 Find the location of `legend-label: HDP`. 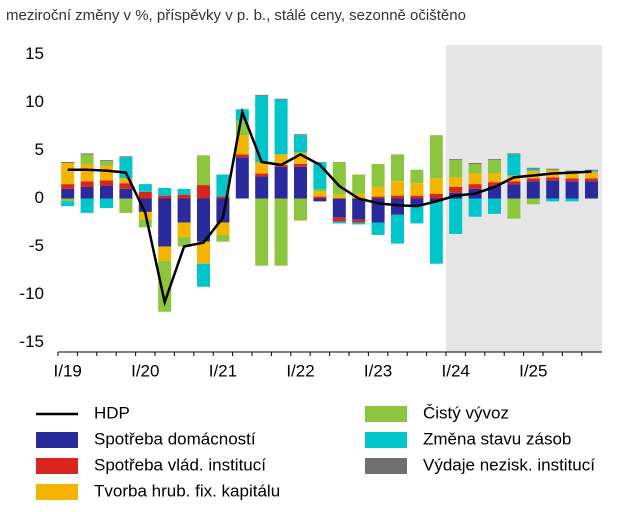

legend-label: HDP is located at coordinates (112, 412).